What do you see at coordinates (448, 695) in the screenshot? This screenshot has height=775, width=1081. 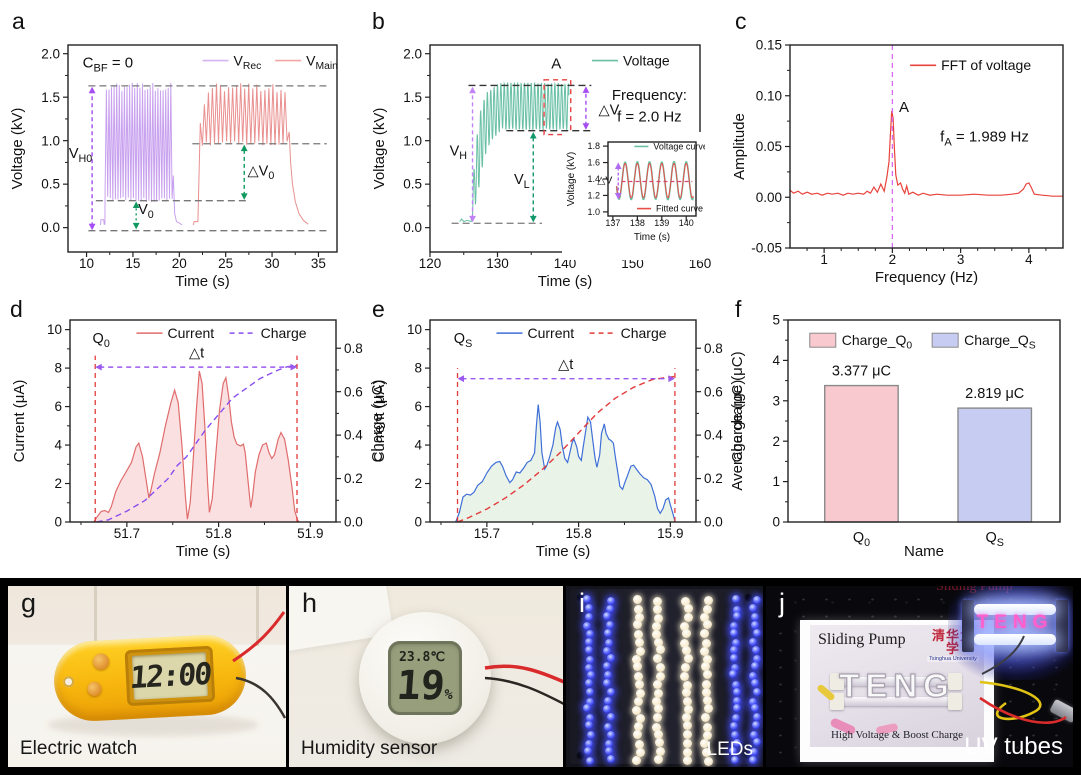 I see `humidity-unit: %` at bounding box center [448, 695].